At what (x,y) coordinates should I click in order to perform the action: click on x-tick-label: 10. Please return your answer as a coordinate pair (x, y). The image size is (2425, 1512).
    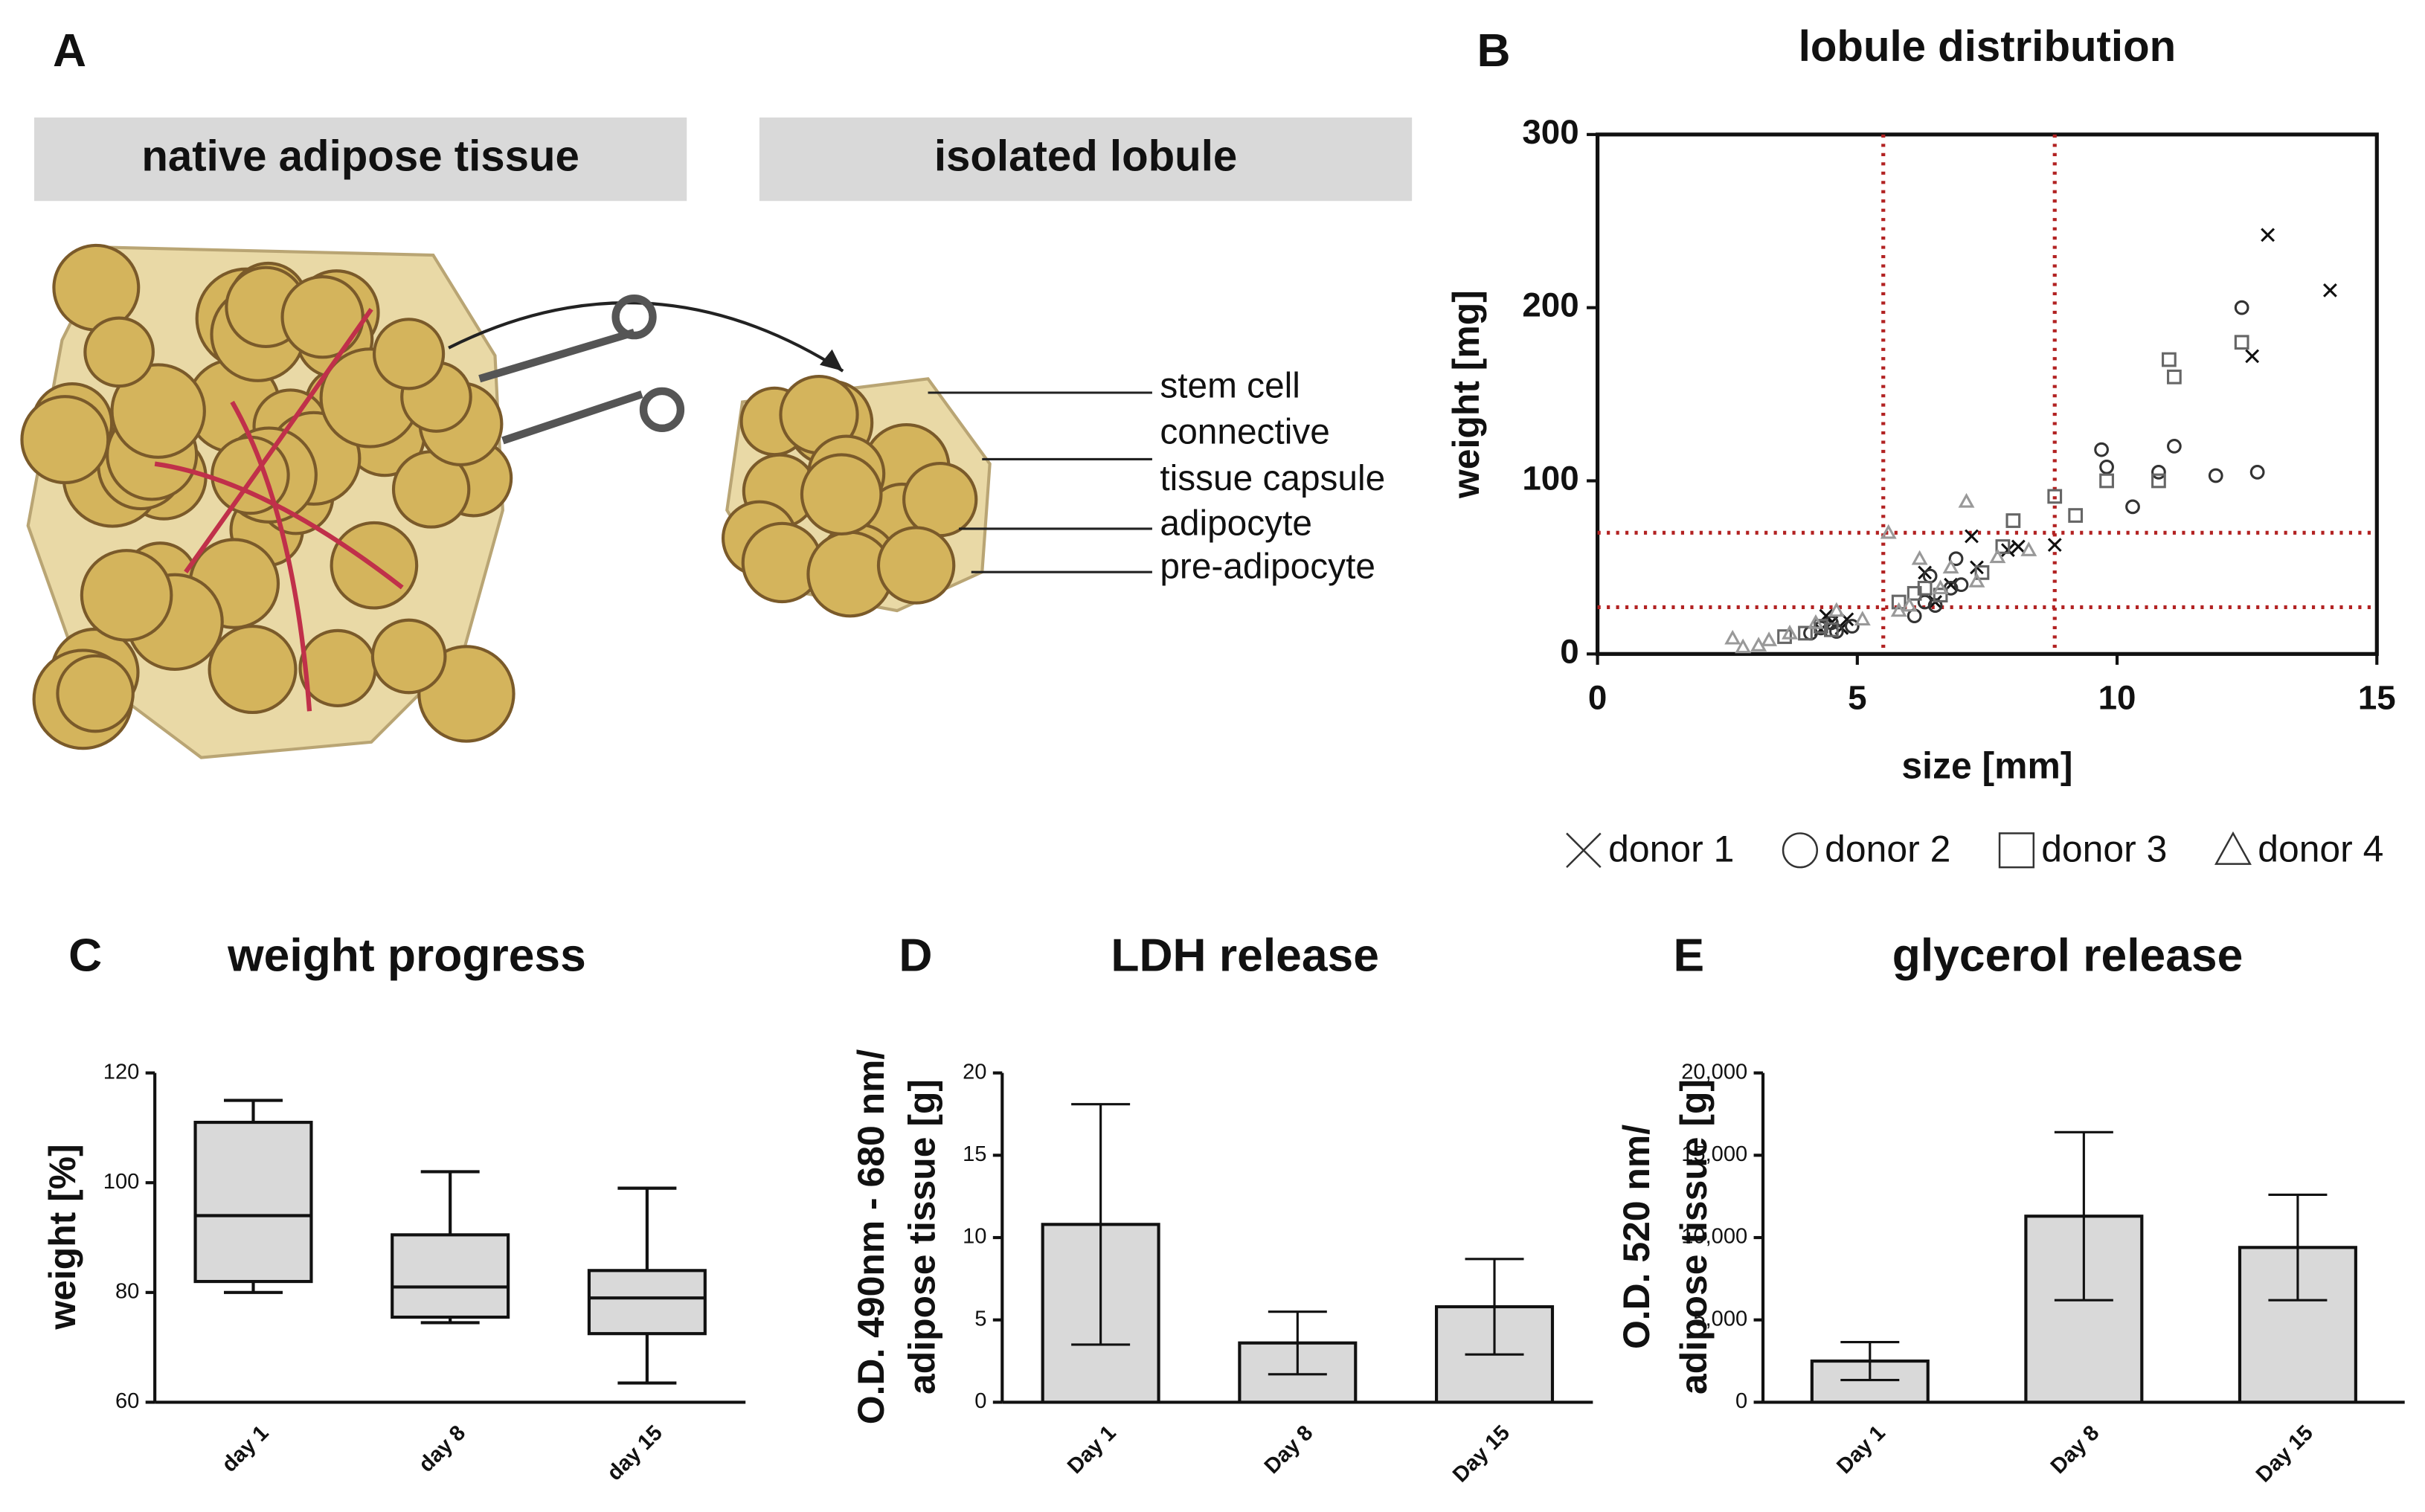
    Looking at the image, I should click on (2117, 698).